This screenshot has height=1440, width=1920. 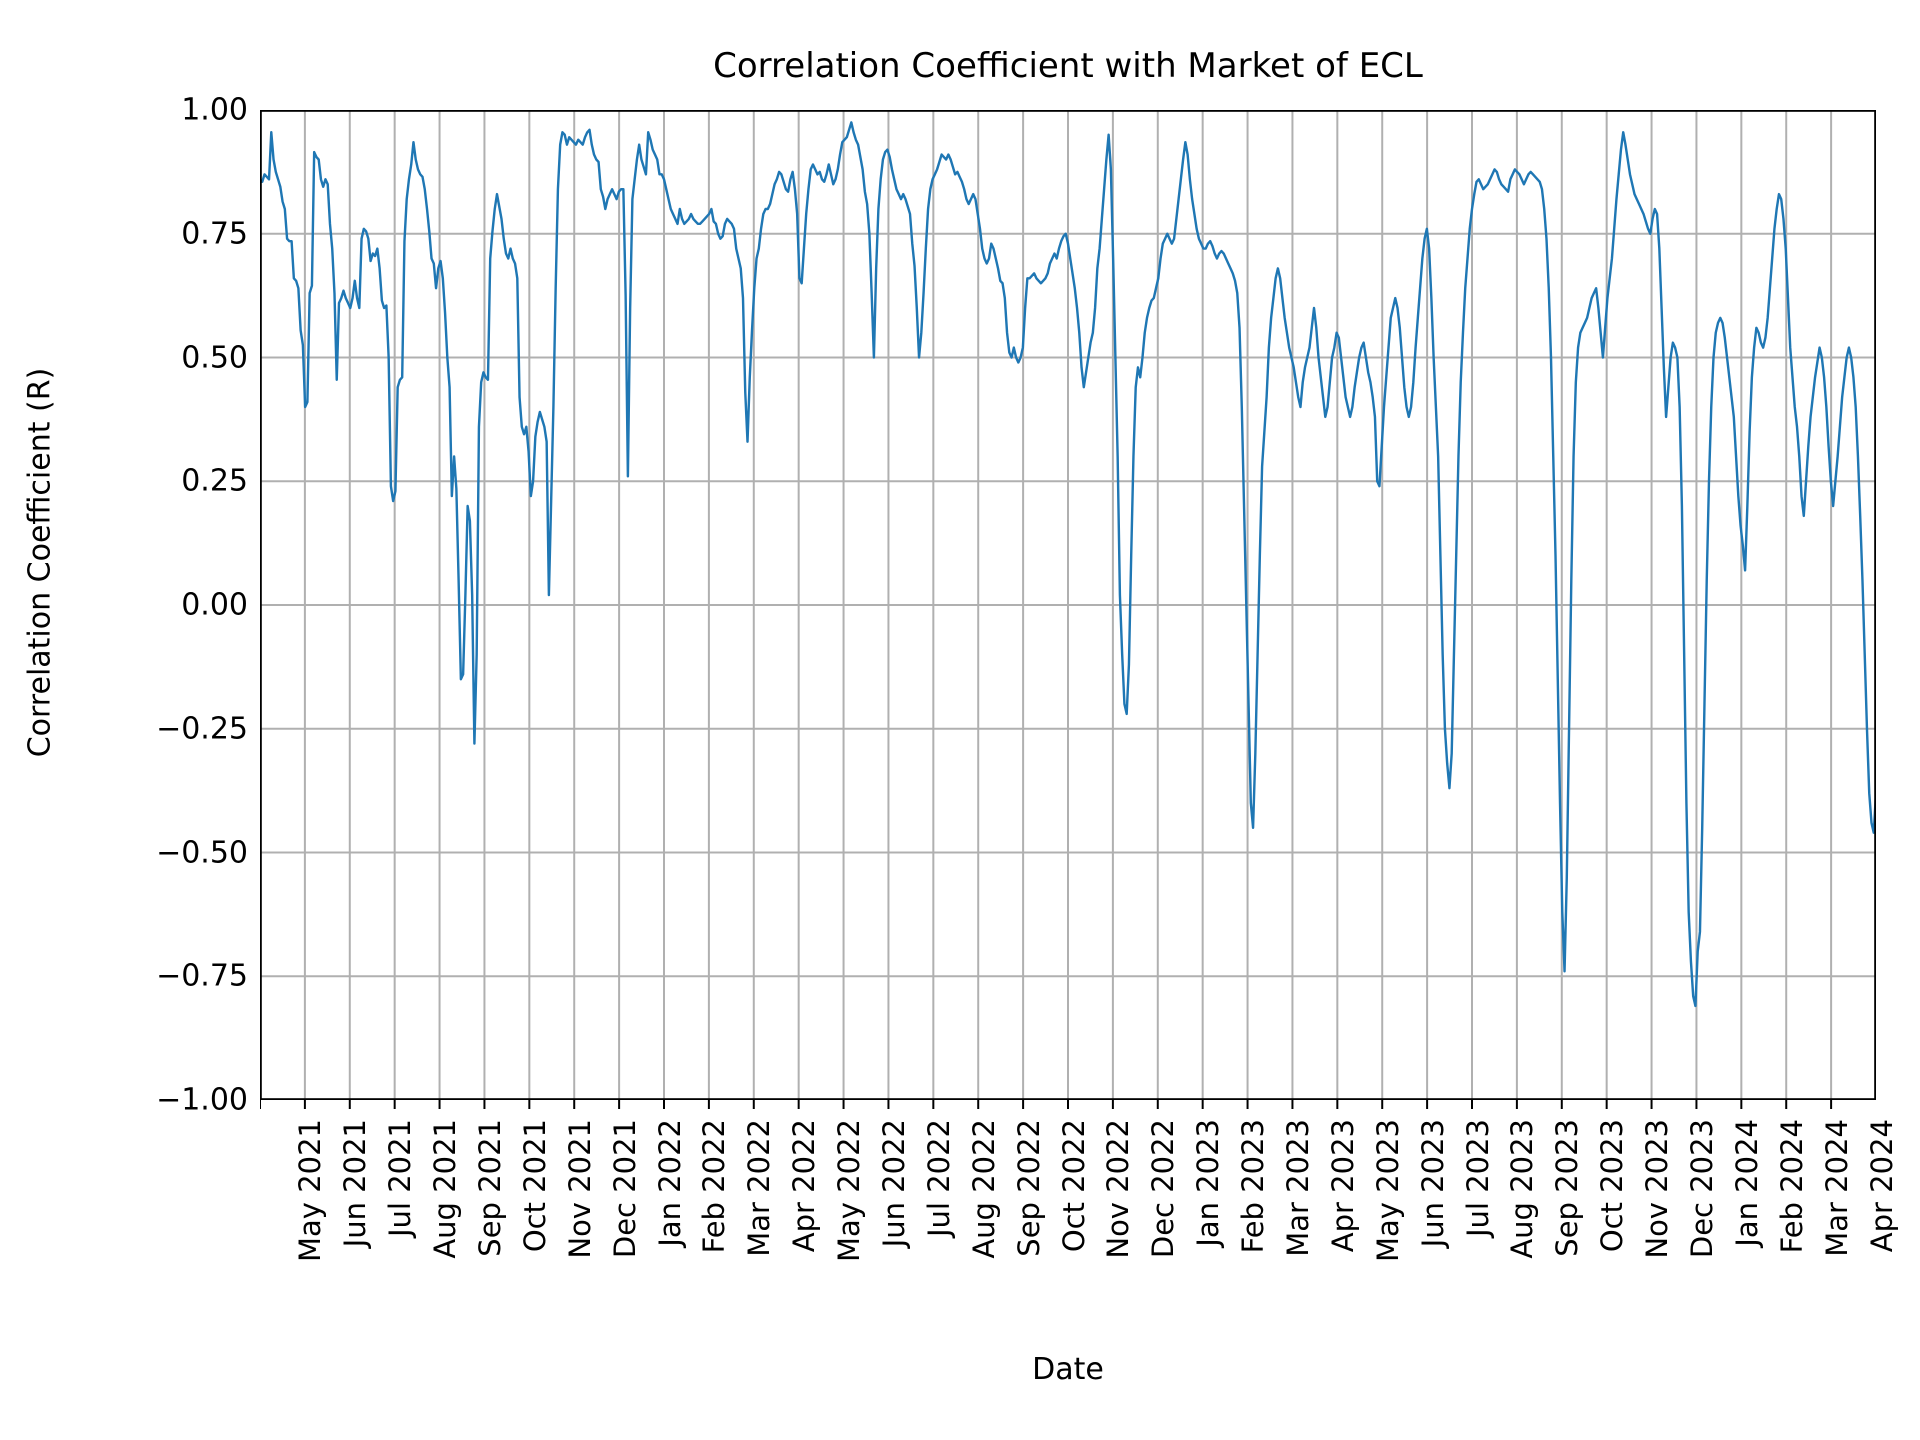 I want to click on x-tick-label: Oct 2023, so click(x=1612, y=1186).